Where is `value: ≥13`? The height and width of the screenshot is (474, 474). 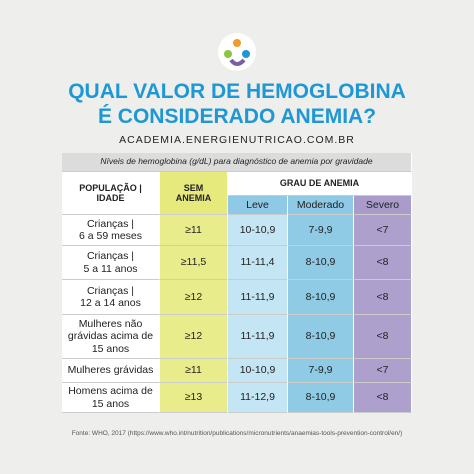 value: ≥13 is located at coordinates (194, 398).